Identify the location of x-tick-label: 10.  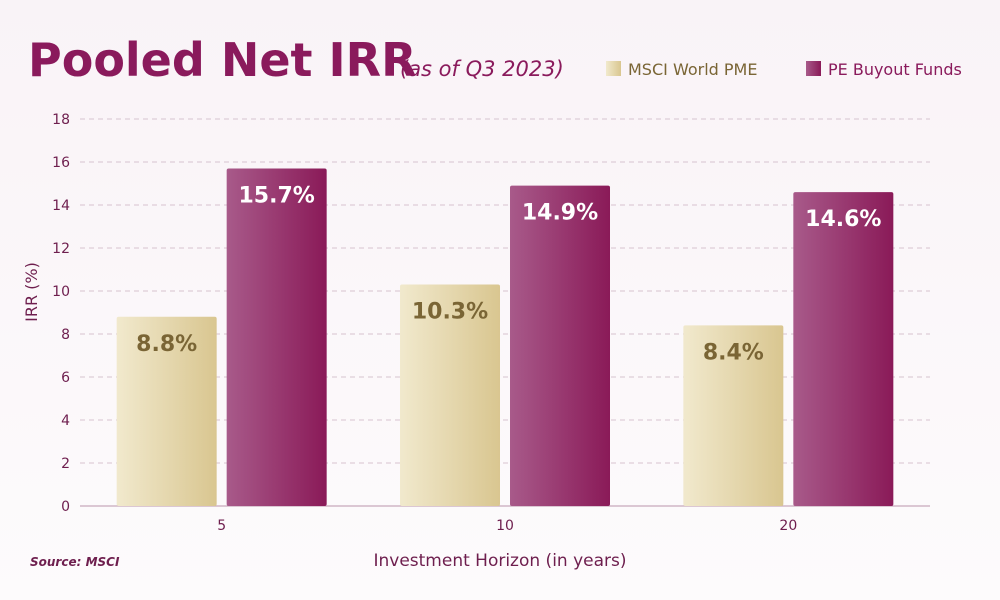
(505, 526).